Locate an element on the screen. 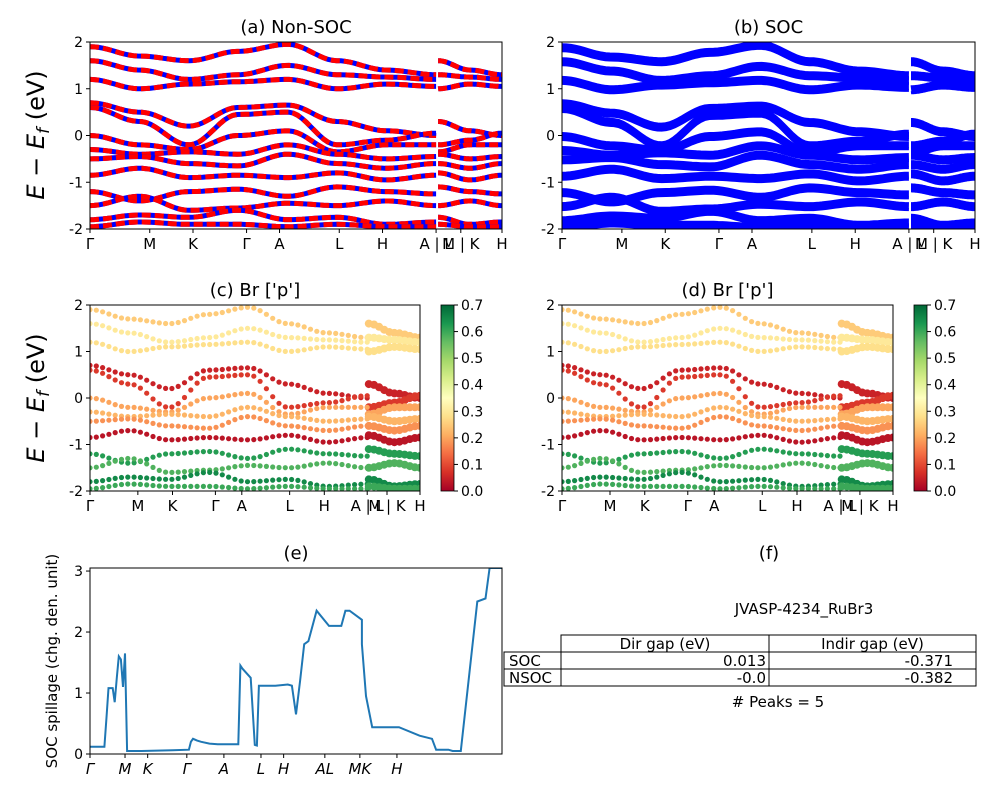 The height and width of the screenshot is (800, 1000). table-cell: 0.013 is located at coordinates (744, 661).